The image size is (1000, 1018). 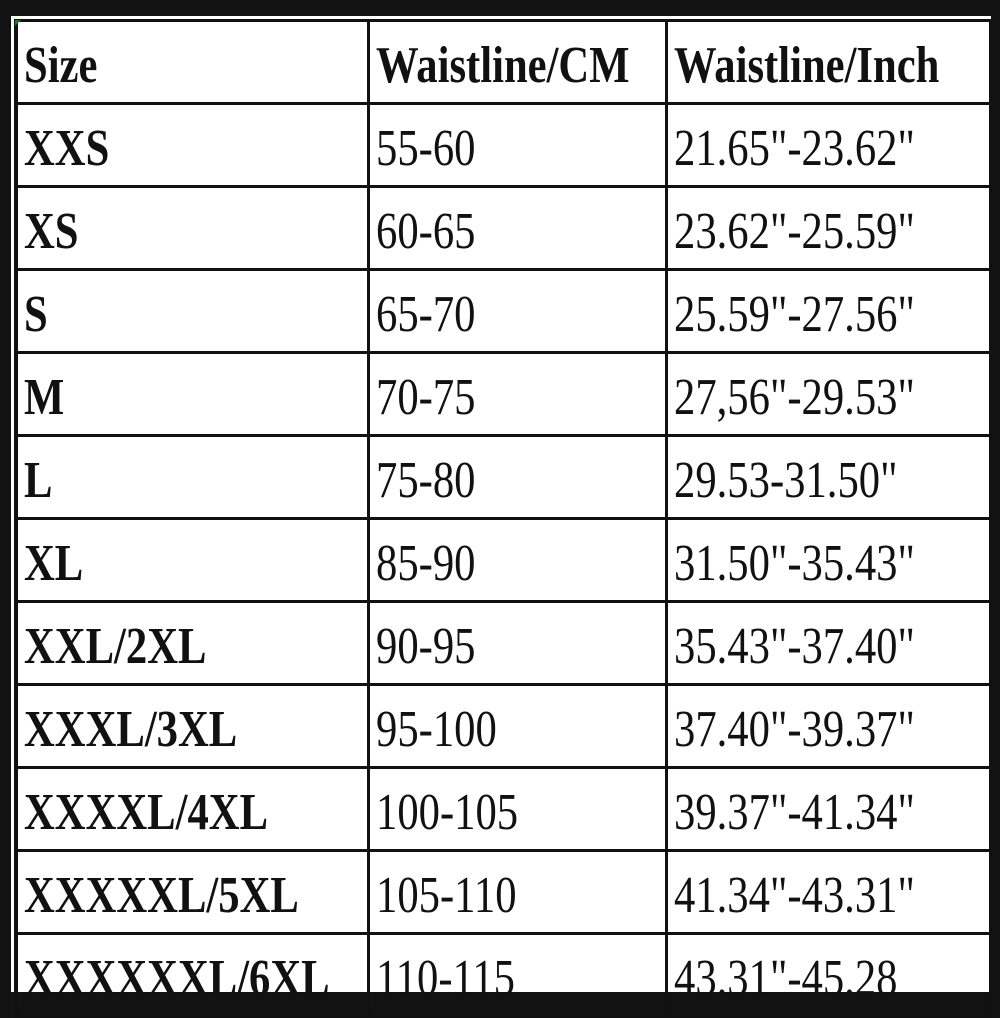 What do you see at coordinates (54, 563) in the screenshot?
I see `size-value: XL` at bounding box center [54, 563].